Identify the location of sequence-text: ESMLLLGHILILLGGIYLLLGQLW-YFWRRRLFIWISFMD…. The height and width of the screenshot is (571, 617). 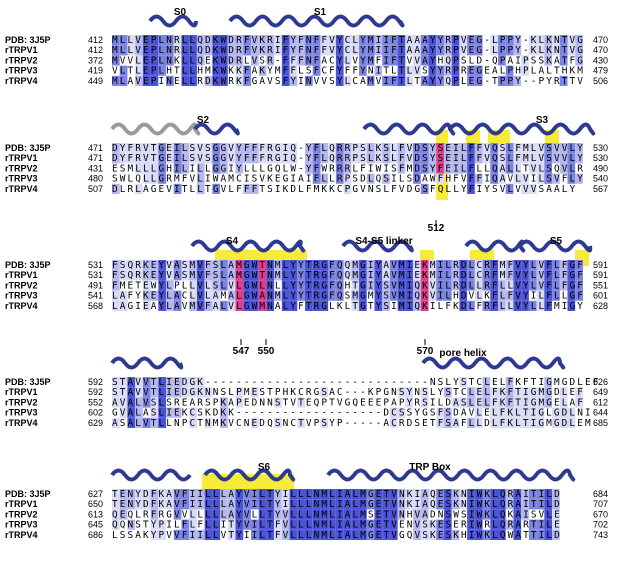
(347, 168).